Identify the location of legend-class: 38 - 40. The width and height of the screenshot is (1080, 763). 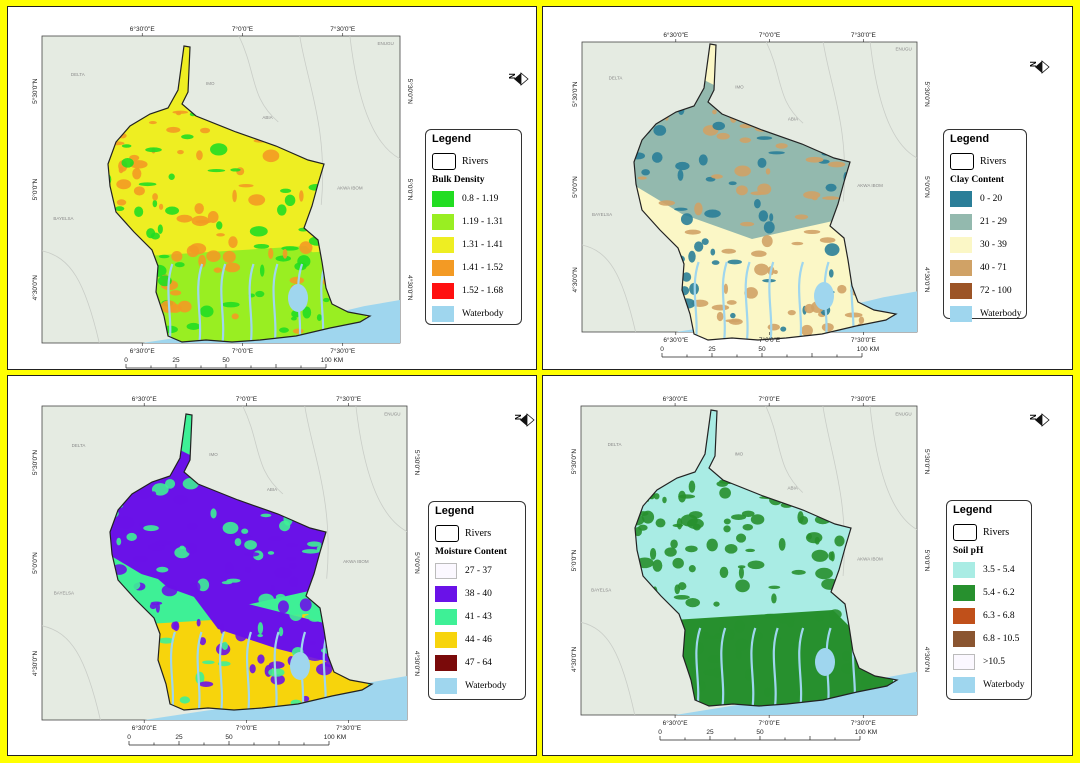
(477, 593).